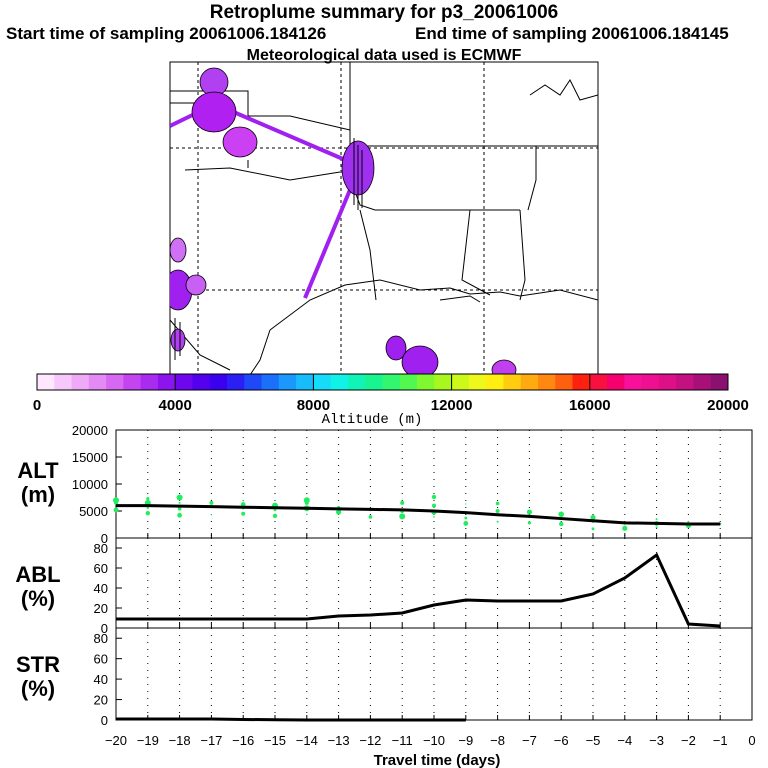  I want to click on plume-ticks, so click(268, 249).